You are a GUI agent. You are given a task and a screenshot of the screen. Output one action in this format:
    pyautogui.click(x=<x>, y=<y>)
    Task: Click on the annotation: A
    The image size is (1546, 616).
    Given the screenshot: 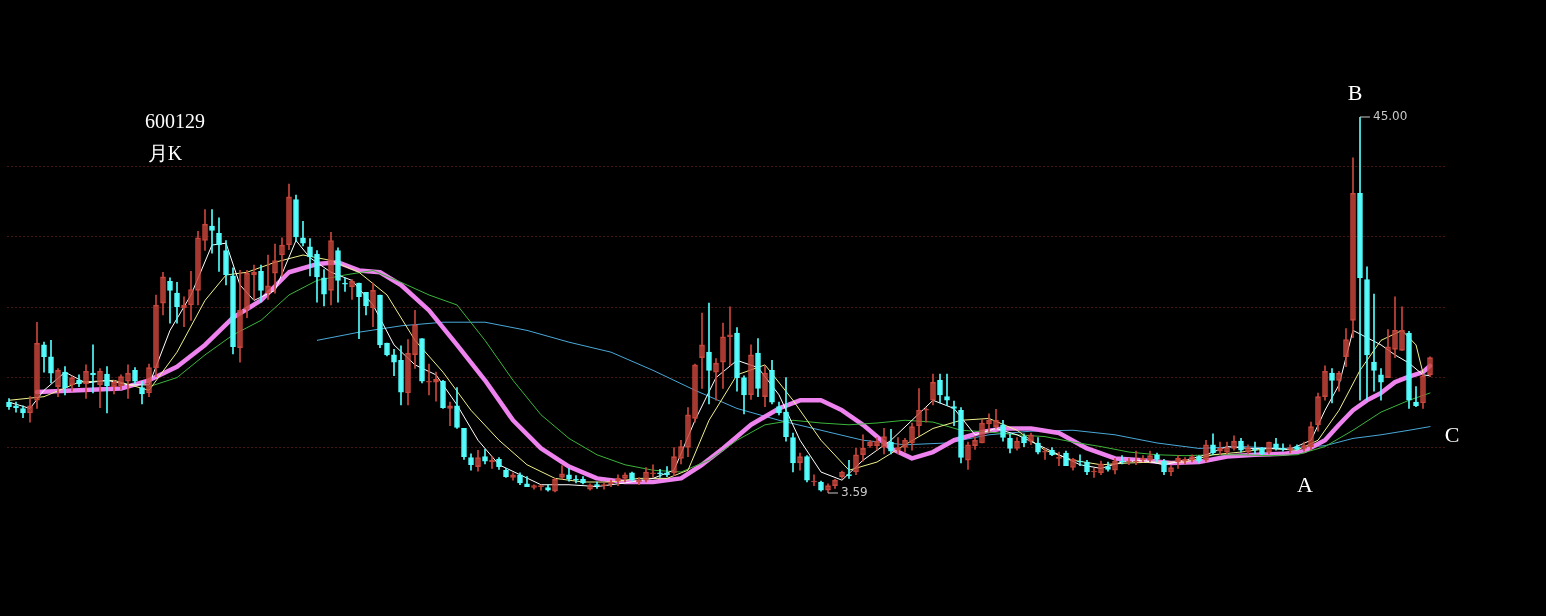 What is the action you would take?
    pyautogui.click(x=1305, y=485)
    